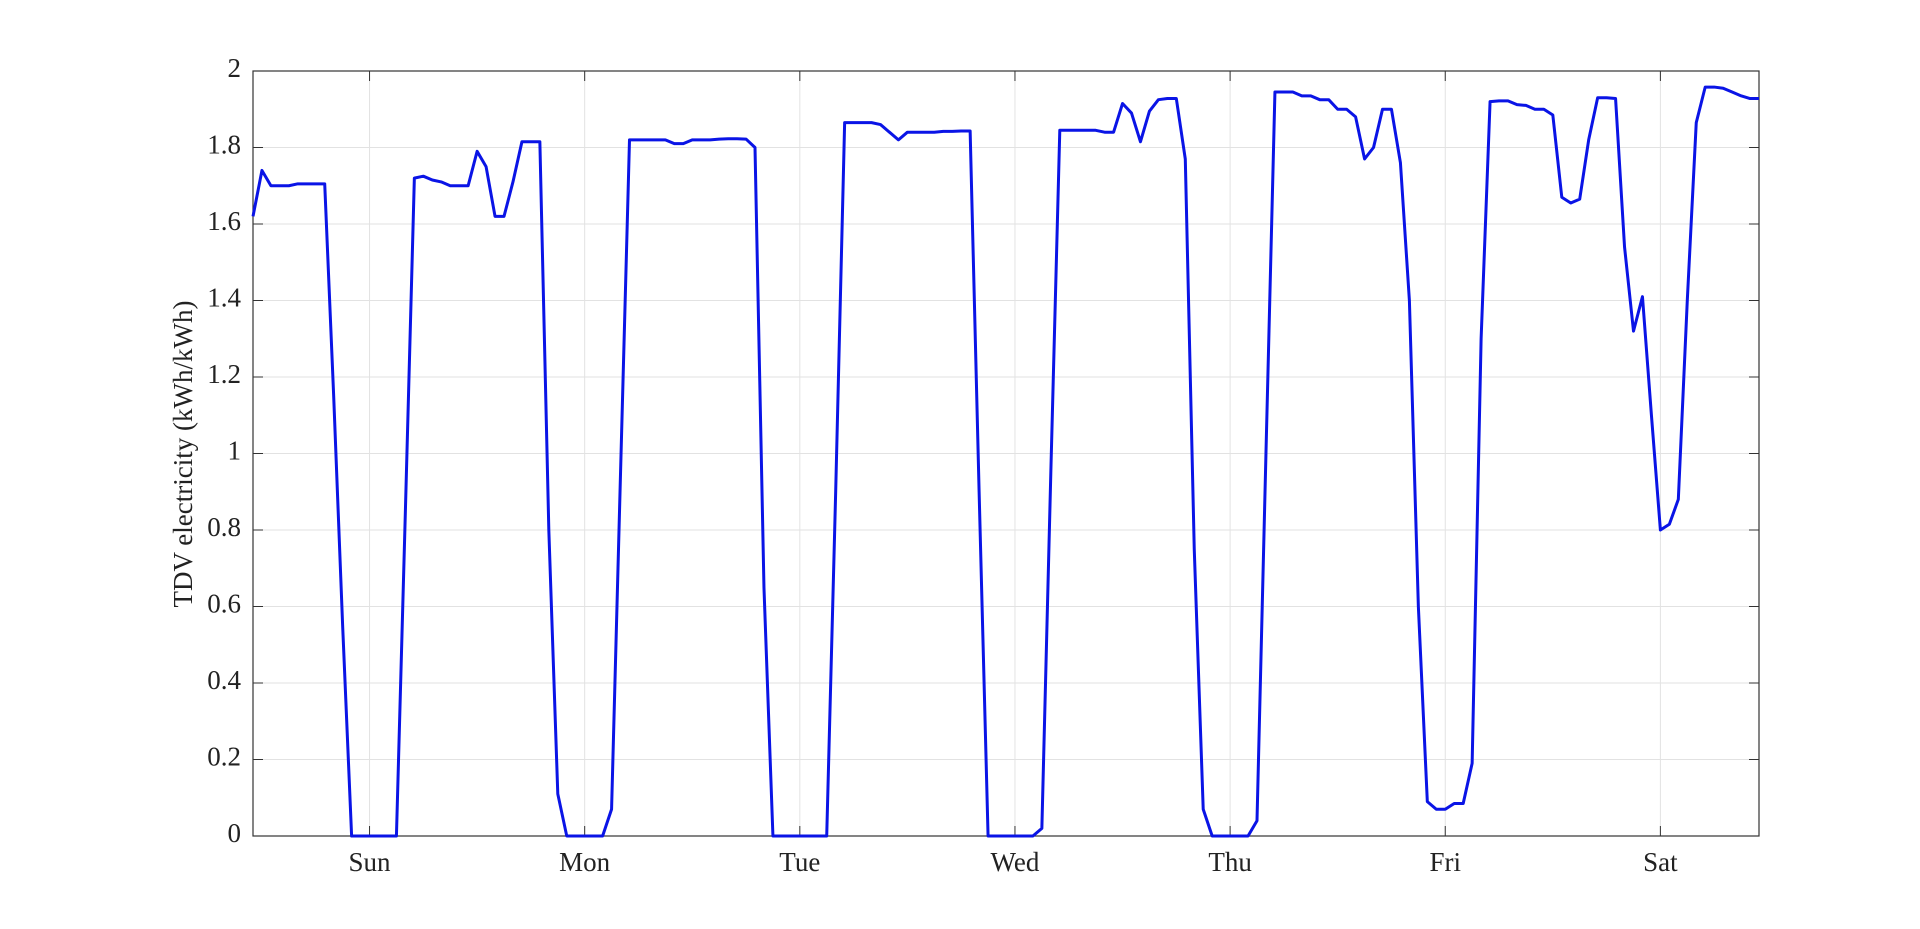 This screenshot has height=929, width=1920. What do you see at coordinates (370, 862) in the screenshot?
I see `x-tick-label: Sun` at bounding box center [370, 862].